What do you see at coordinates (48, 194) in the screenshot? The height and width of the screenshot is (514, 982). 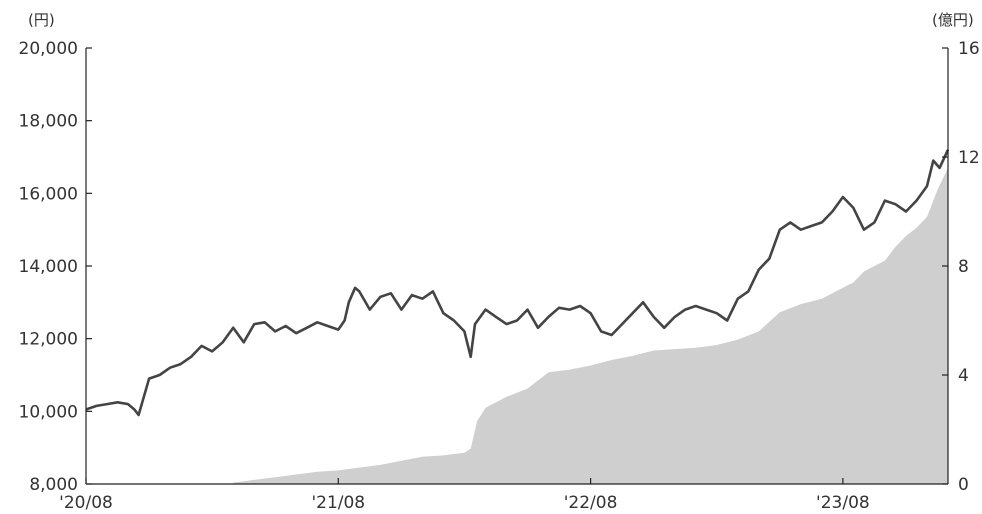 I see `left-tick-label: 16,000` at bounding box center [48, 194].